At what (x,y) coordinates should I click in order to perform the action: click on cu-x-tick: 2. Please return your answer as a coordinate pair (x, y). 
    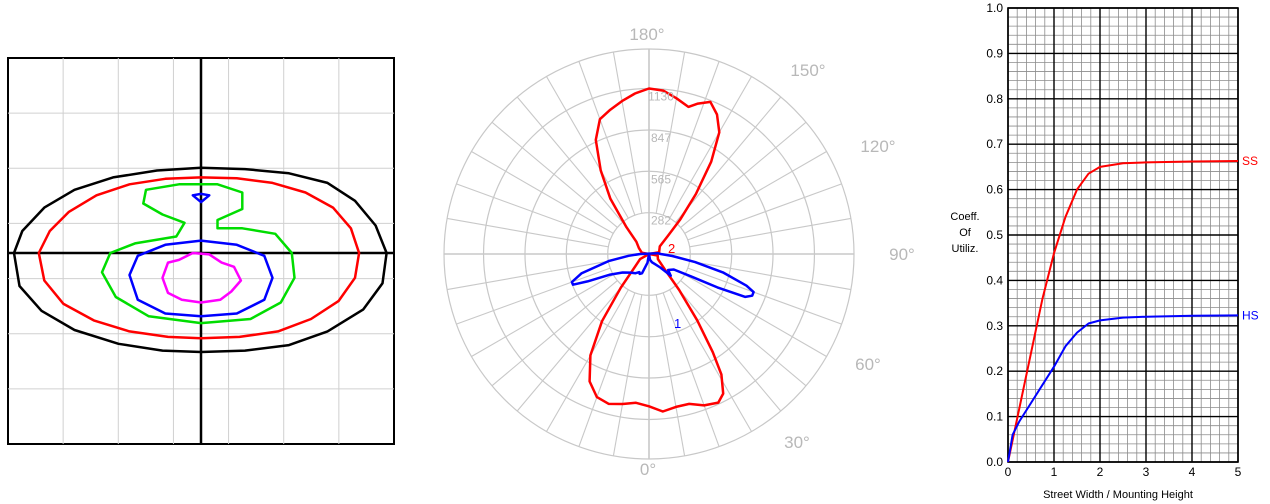
    Looking at the image, I should click on (1100, 472).